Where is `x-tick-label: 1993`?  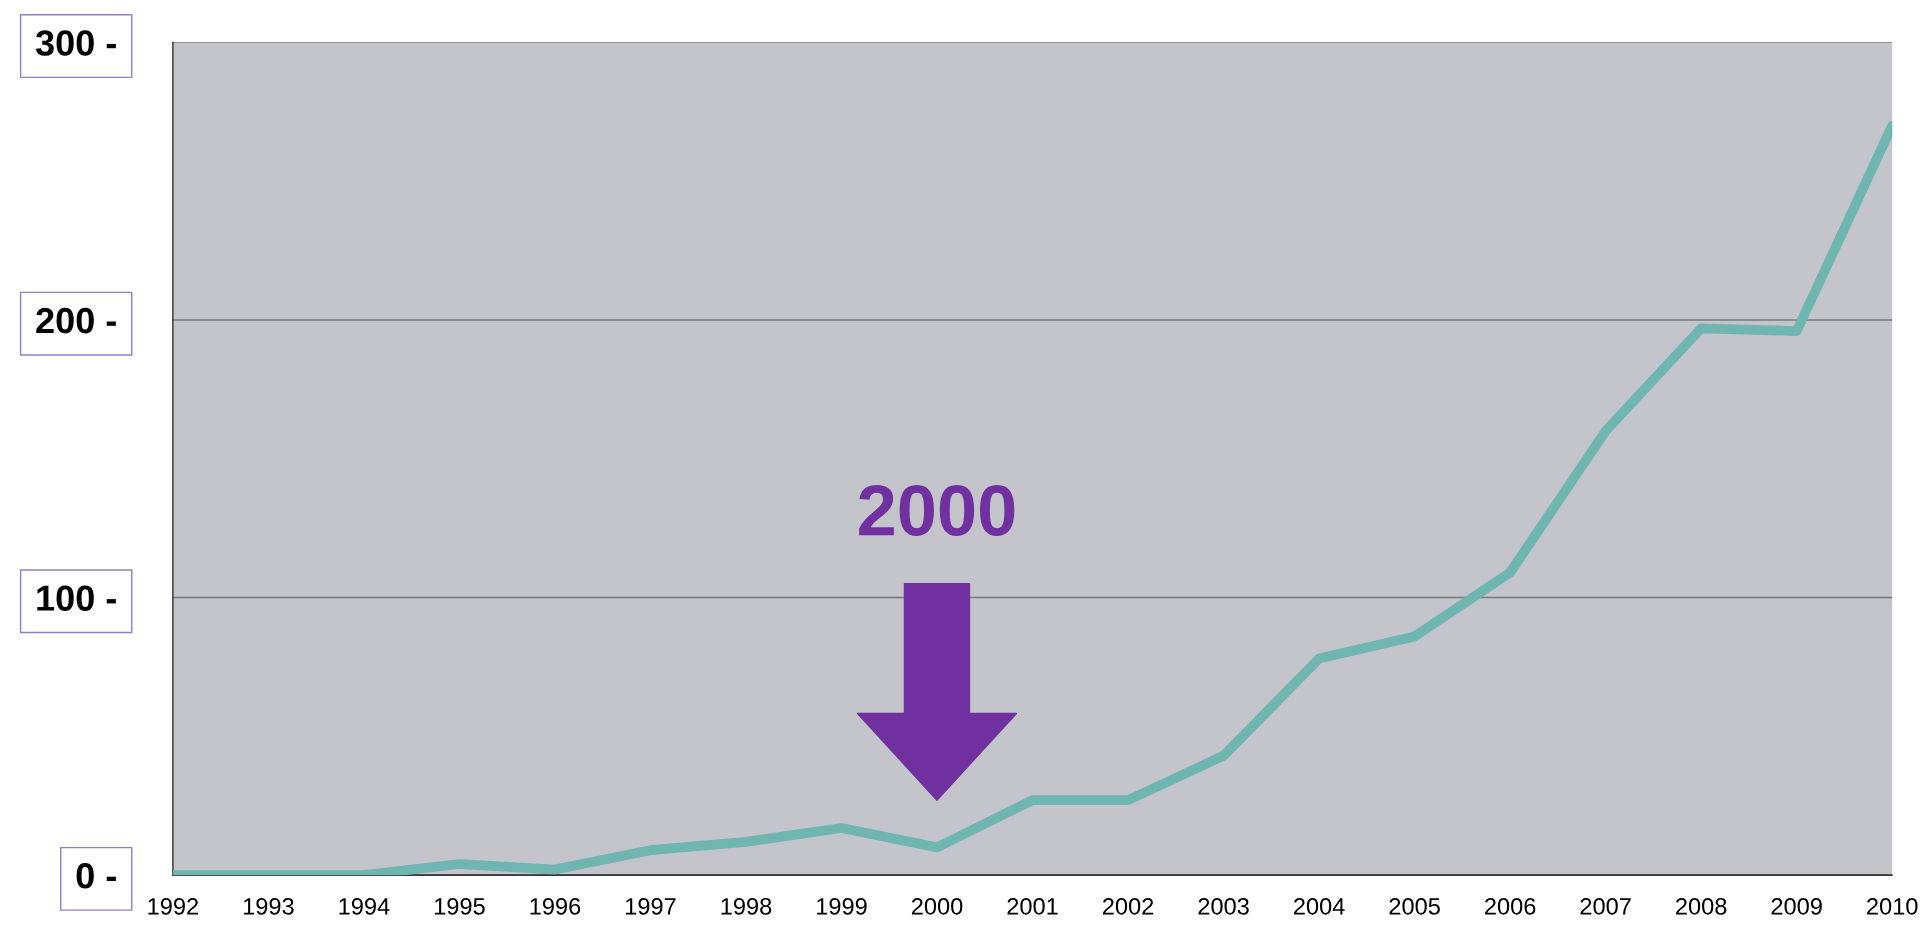 x-tick-label: 1993 is located at coordinates (268, 906).